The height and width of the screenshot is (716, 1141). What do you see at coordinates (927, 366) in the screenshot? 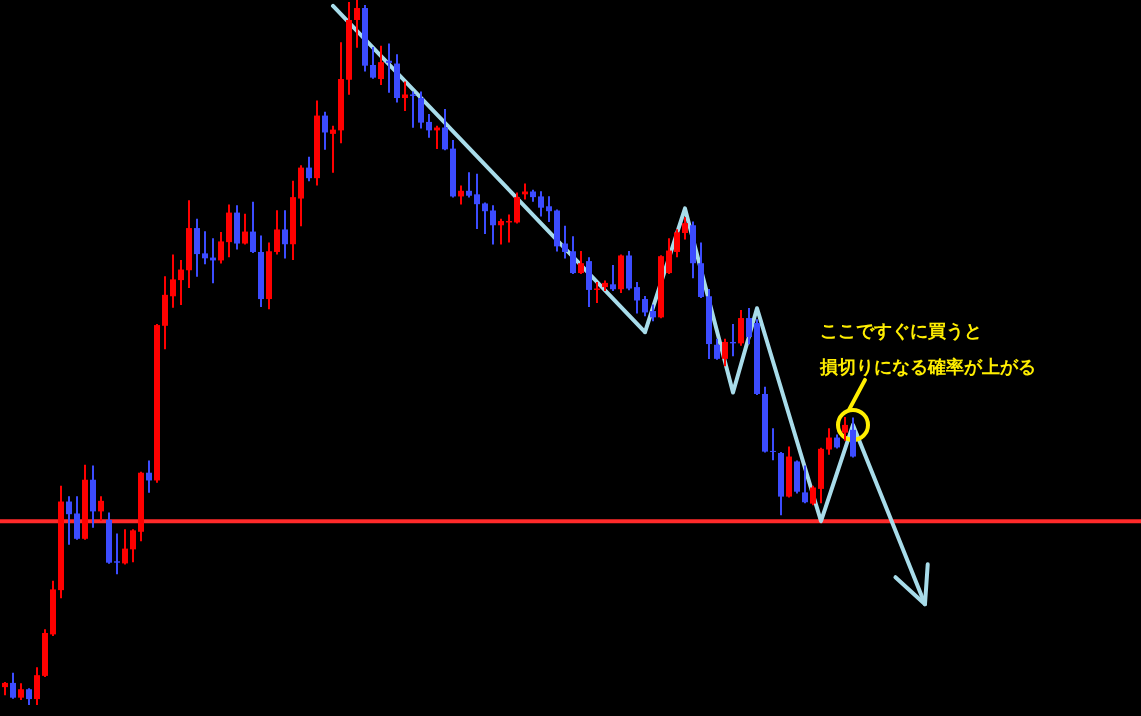
I see `annotation: 損切りになる確率が上がる` at bounding box center [927, 366].